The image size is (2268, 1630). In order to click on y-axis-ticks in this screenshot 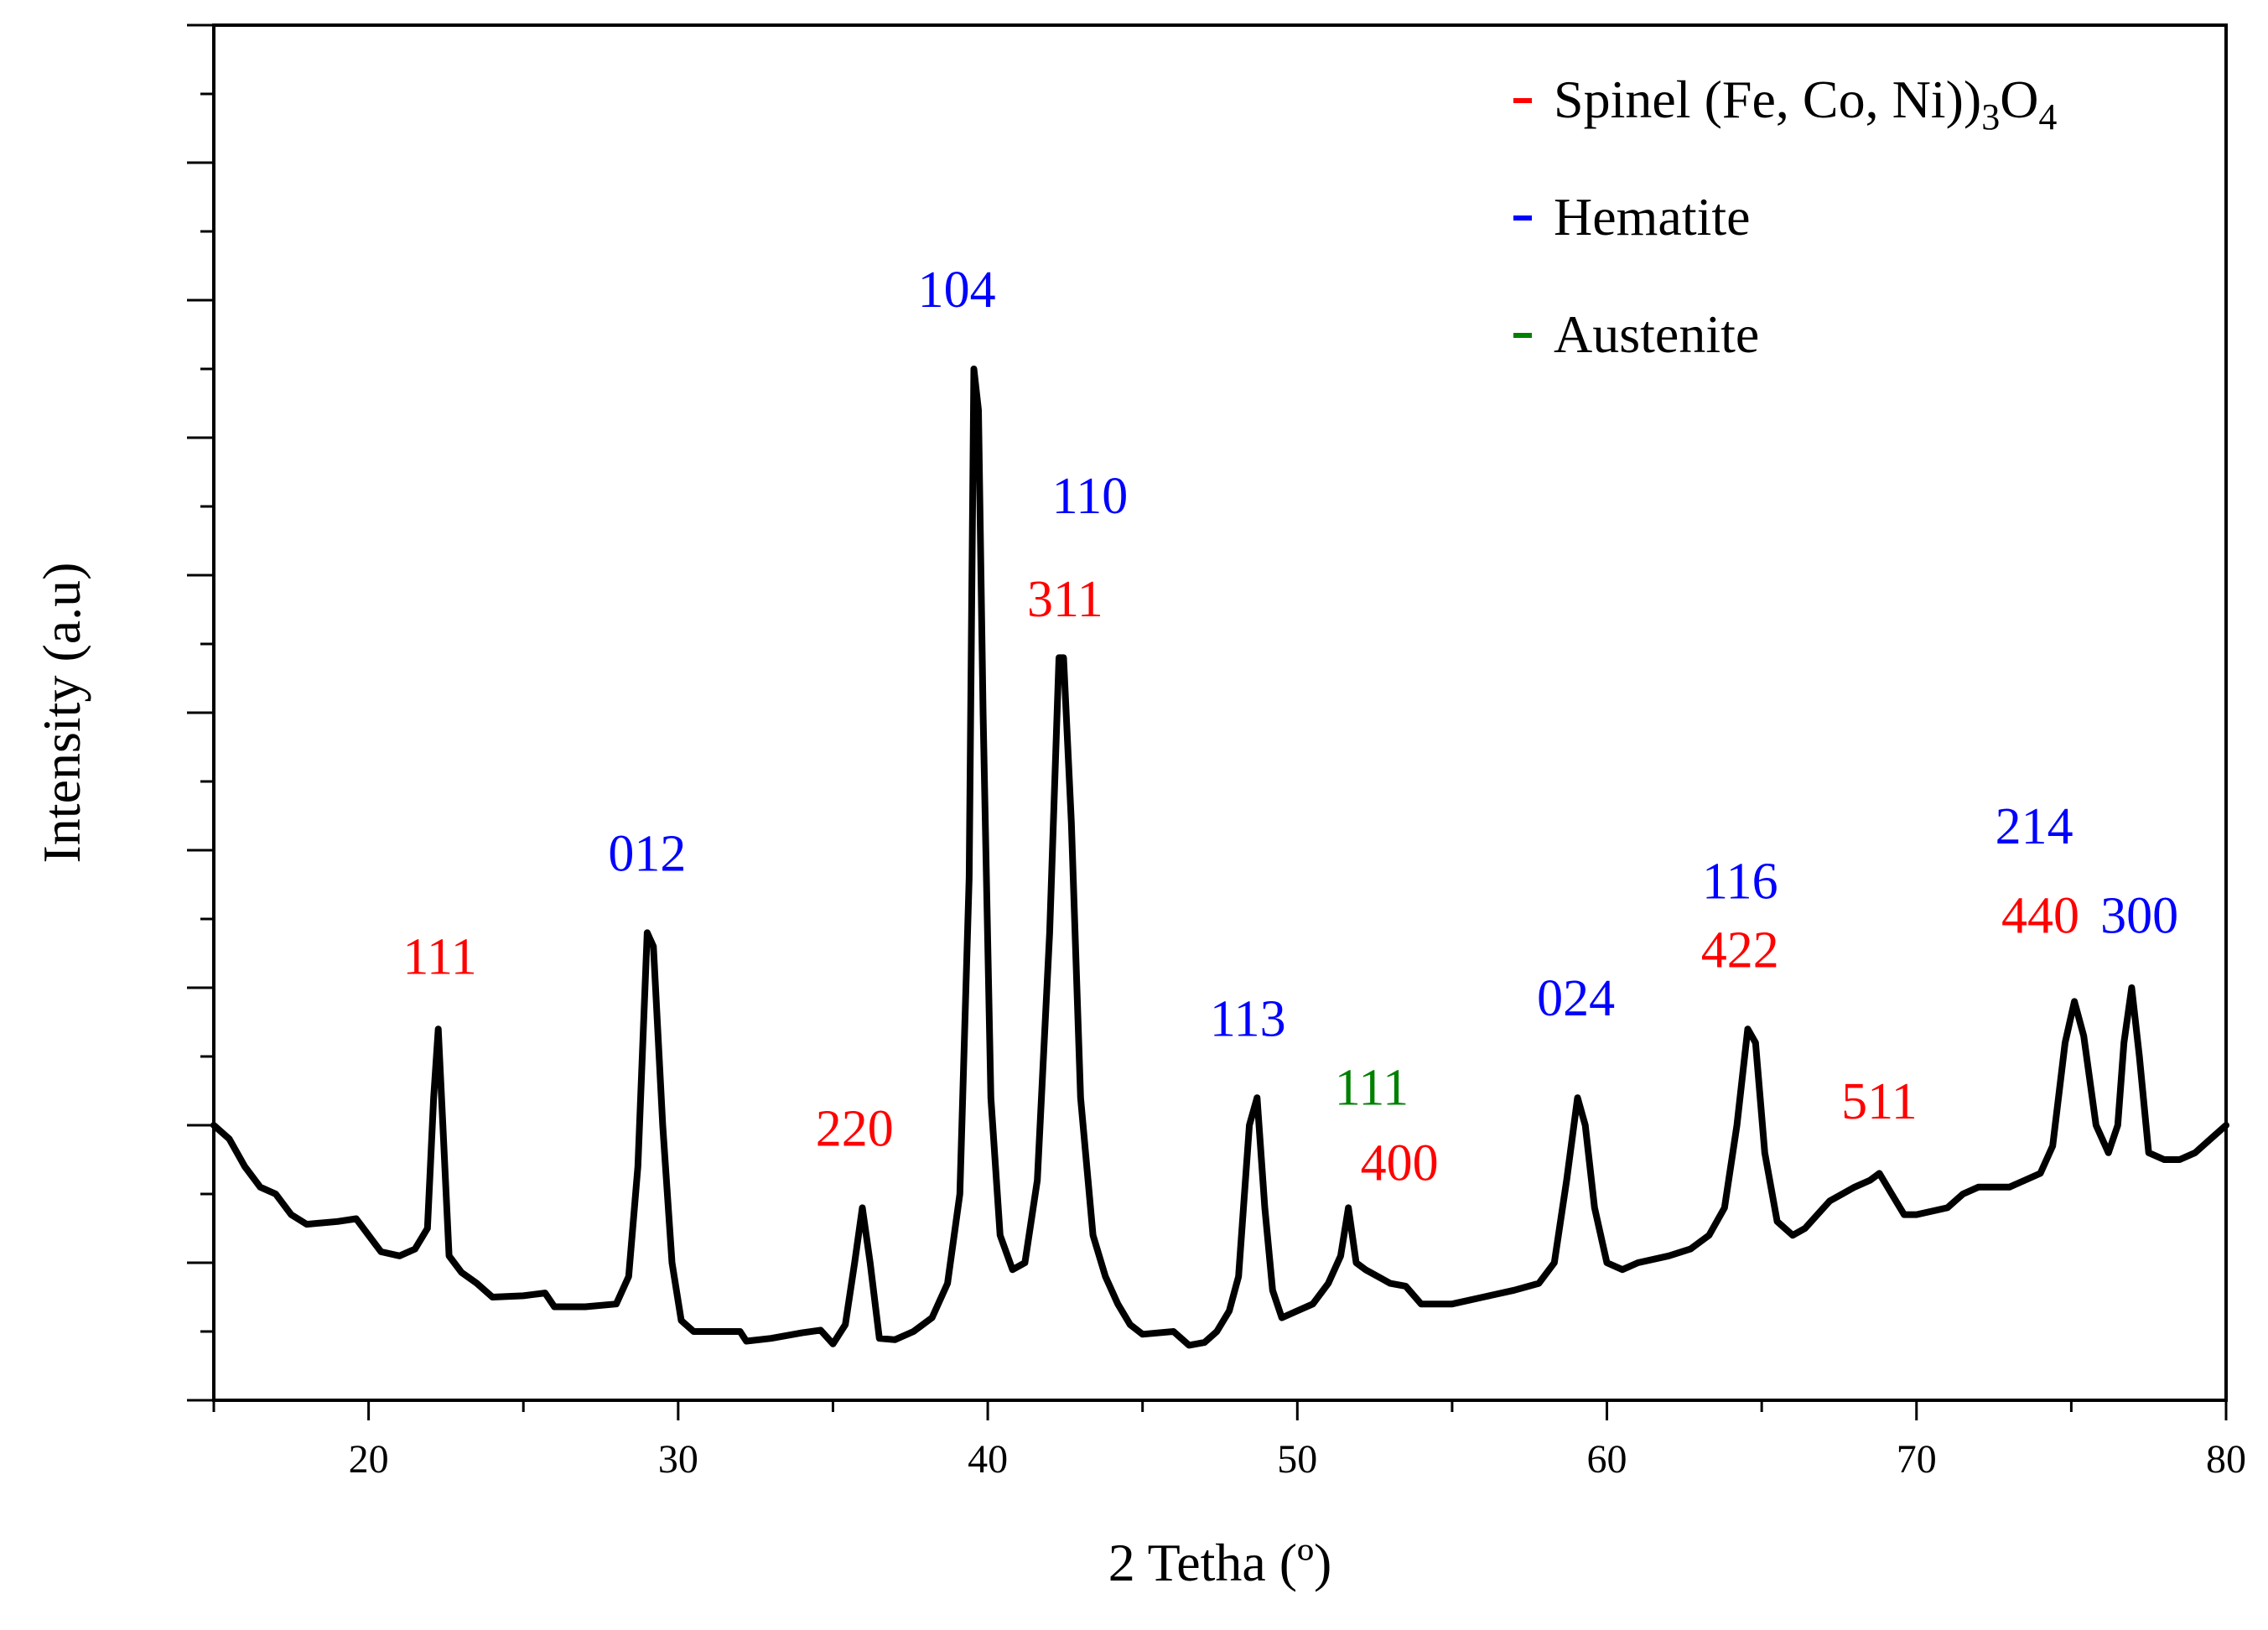, I will do `click(200, 712)`.